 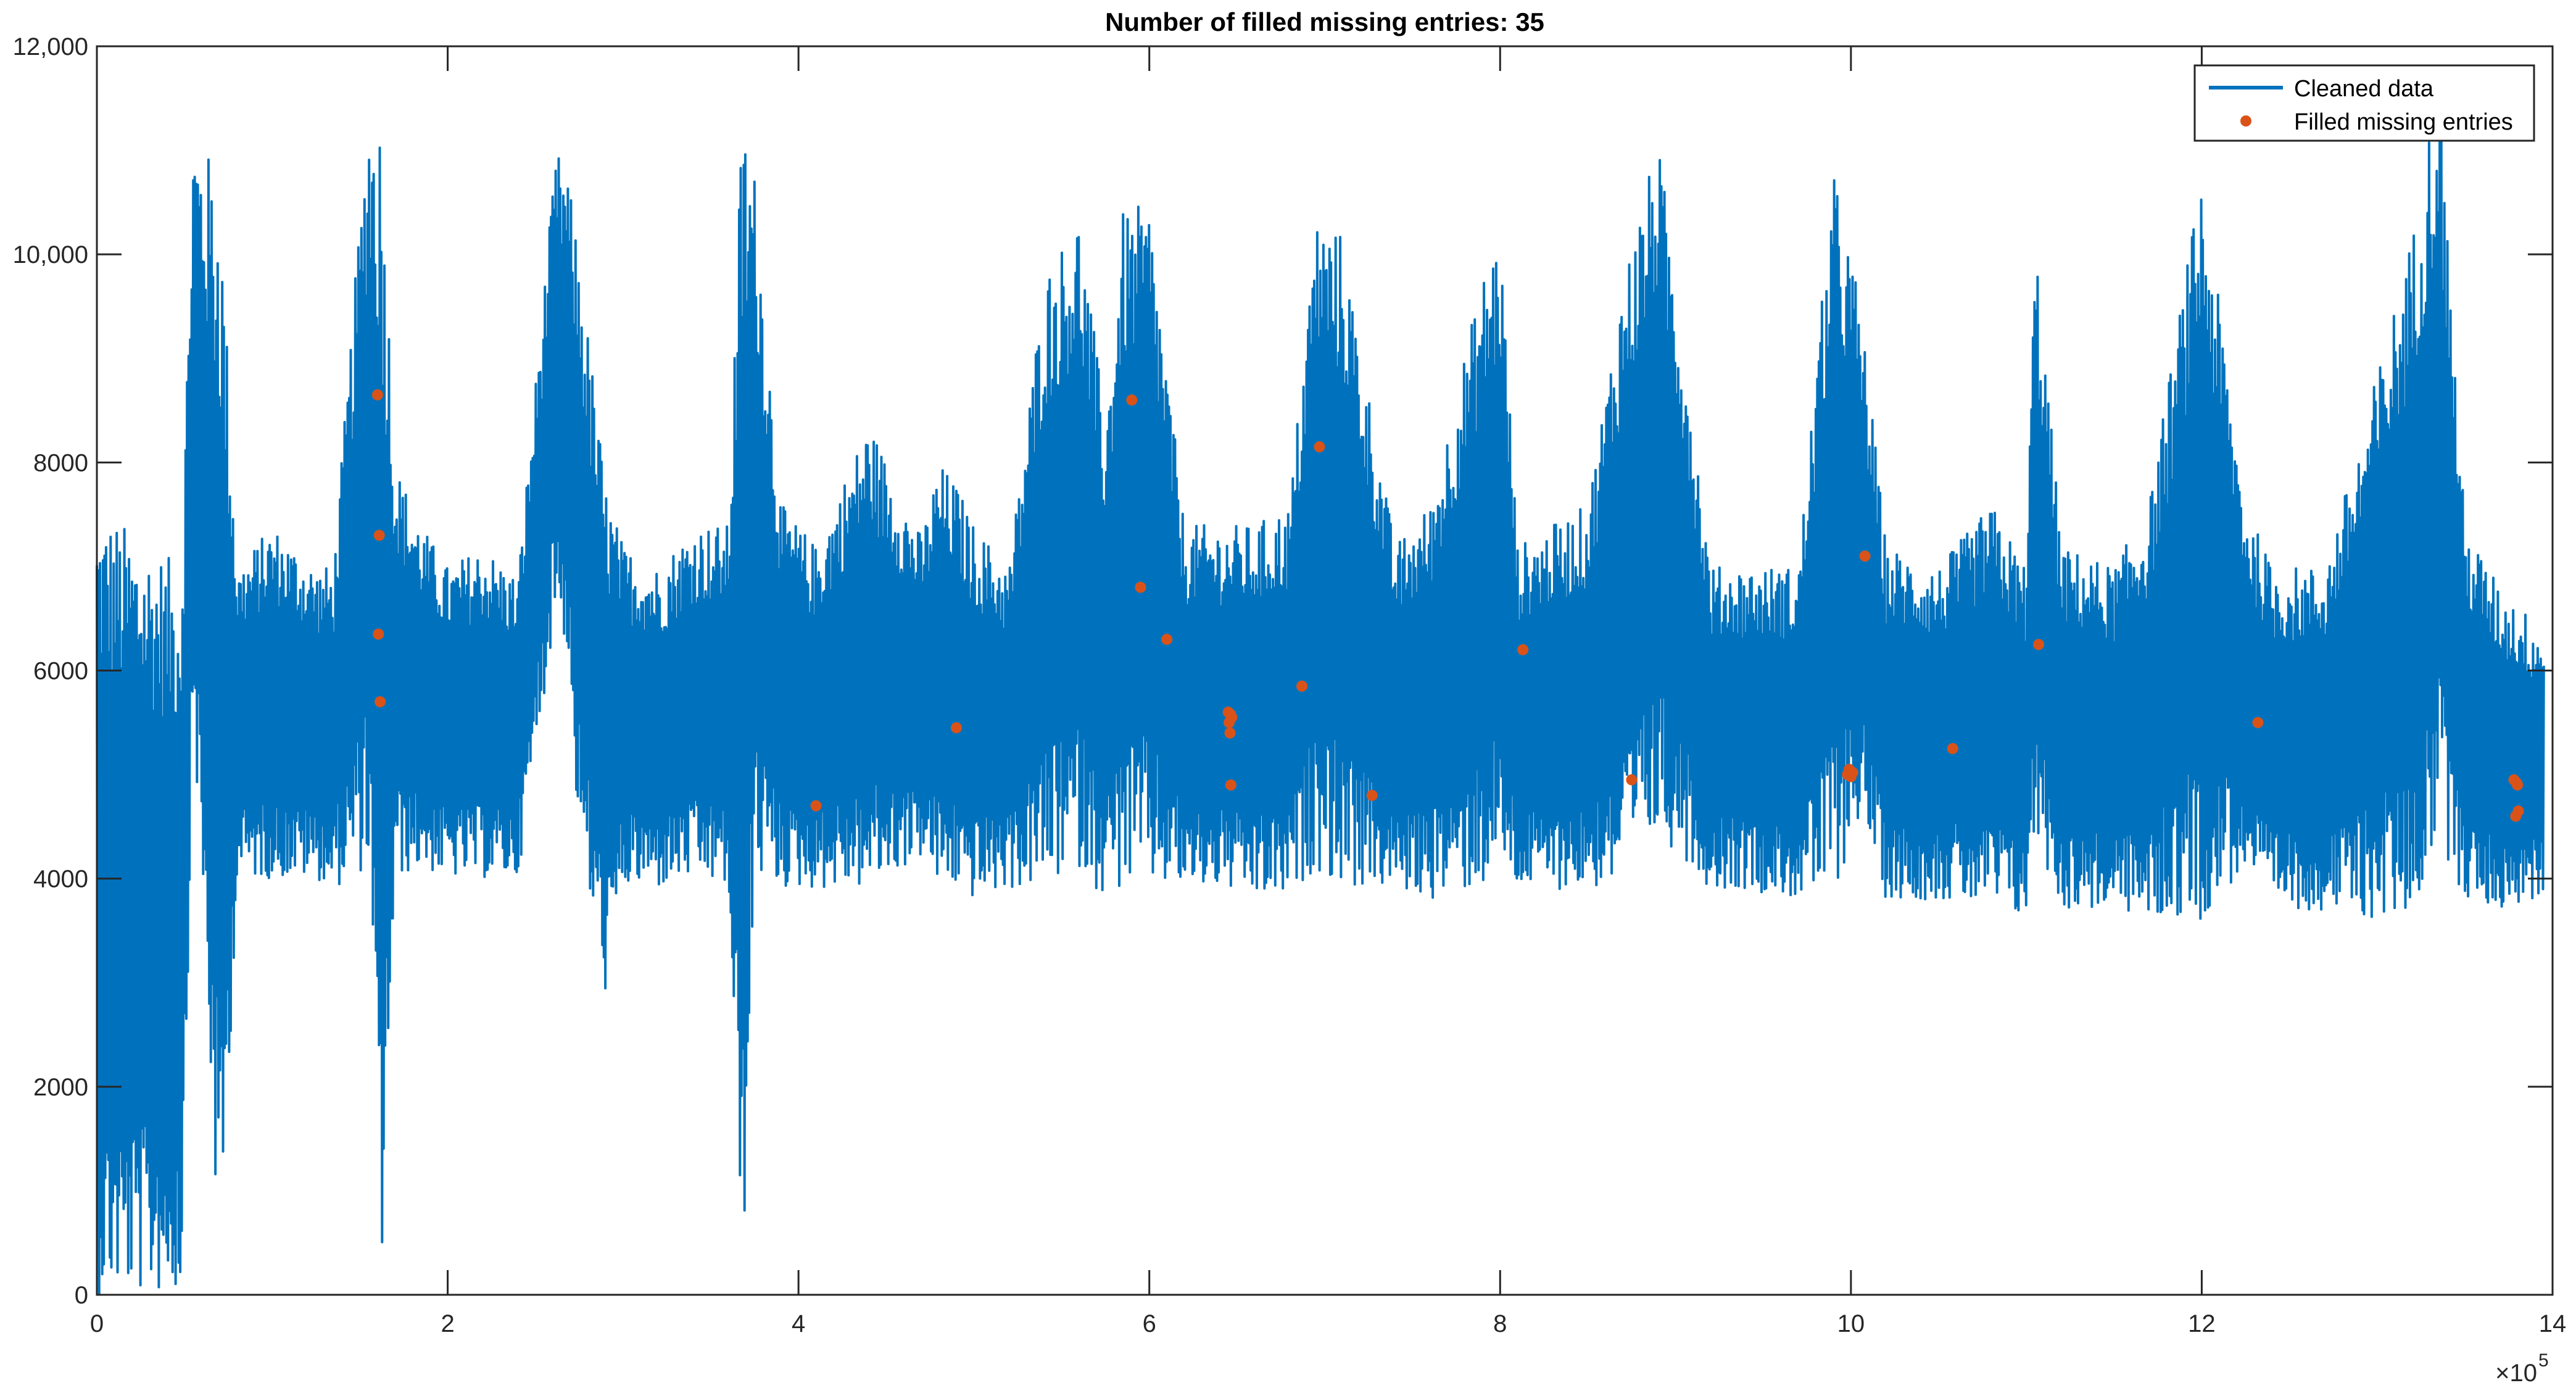 What do you see at coordinates (2544, 1360) in the screenshot?
I see `x-axis-exponent-power: 5` at bounding box center [2544, 1360].